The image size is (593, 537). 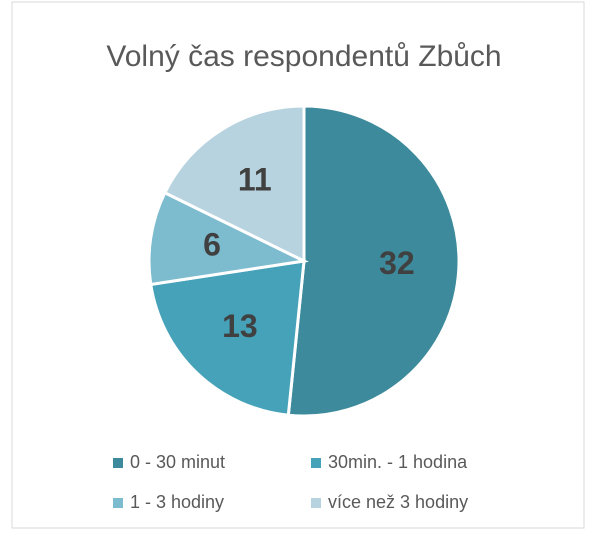 I want to click on legend-label: 0 - 30 minut, so click(x=177, y=462).